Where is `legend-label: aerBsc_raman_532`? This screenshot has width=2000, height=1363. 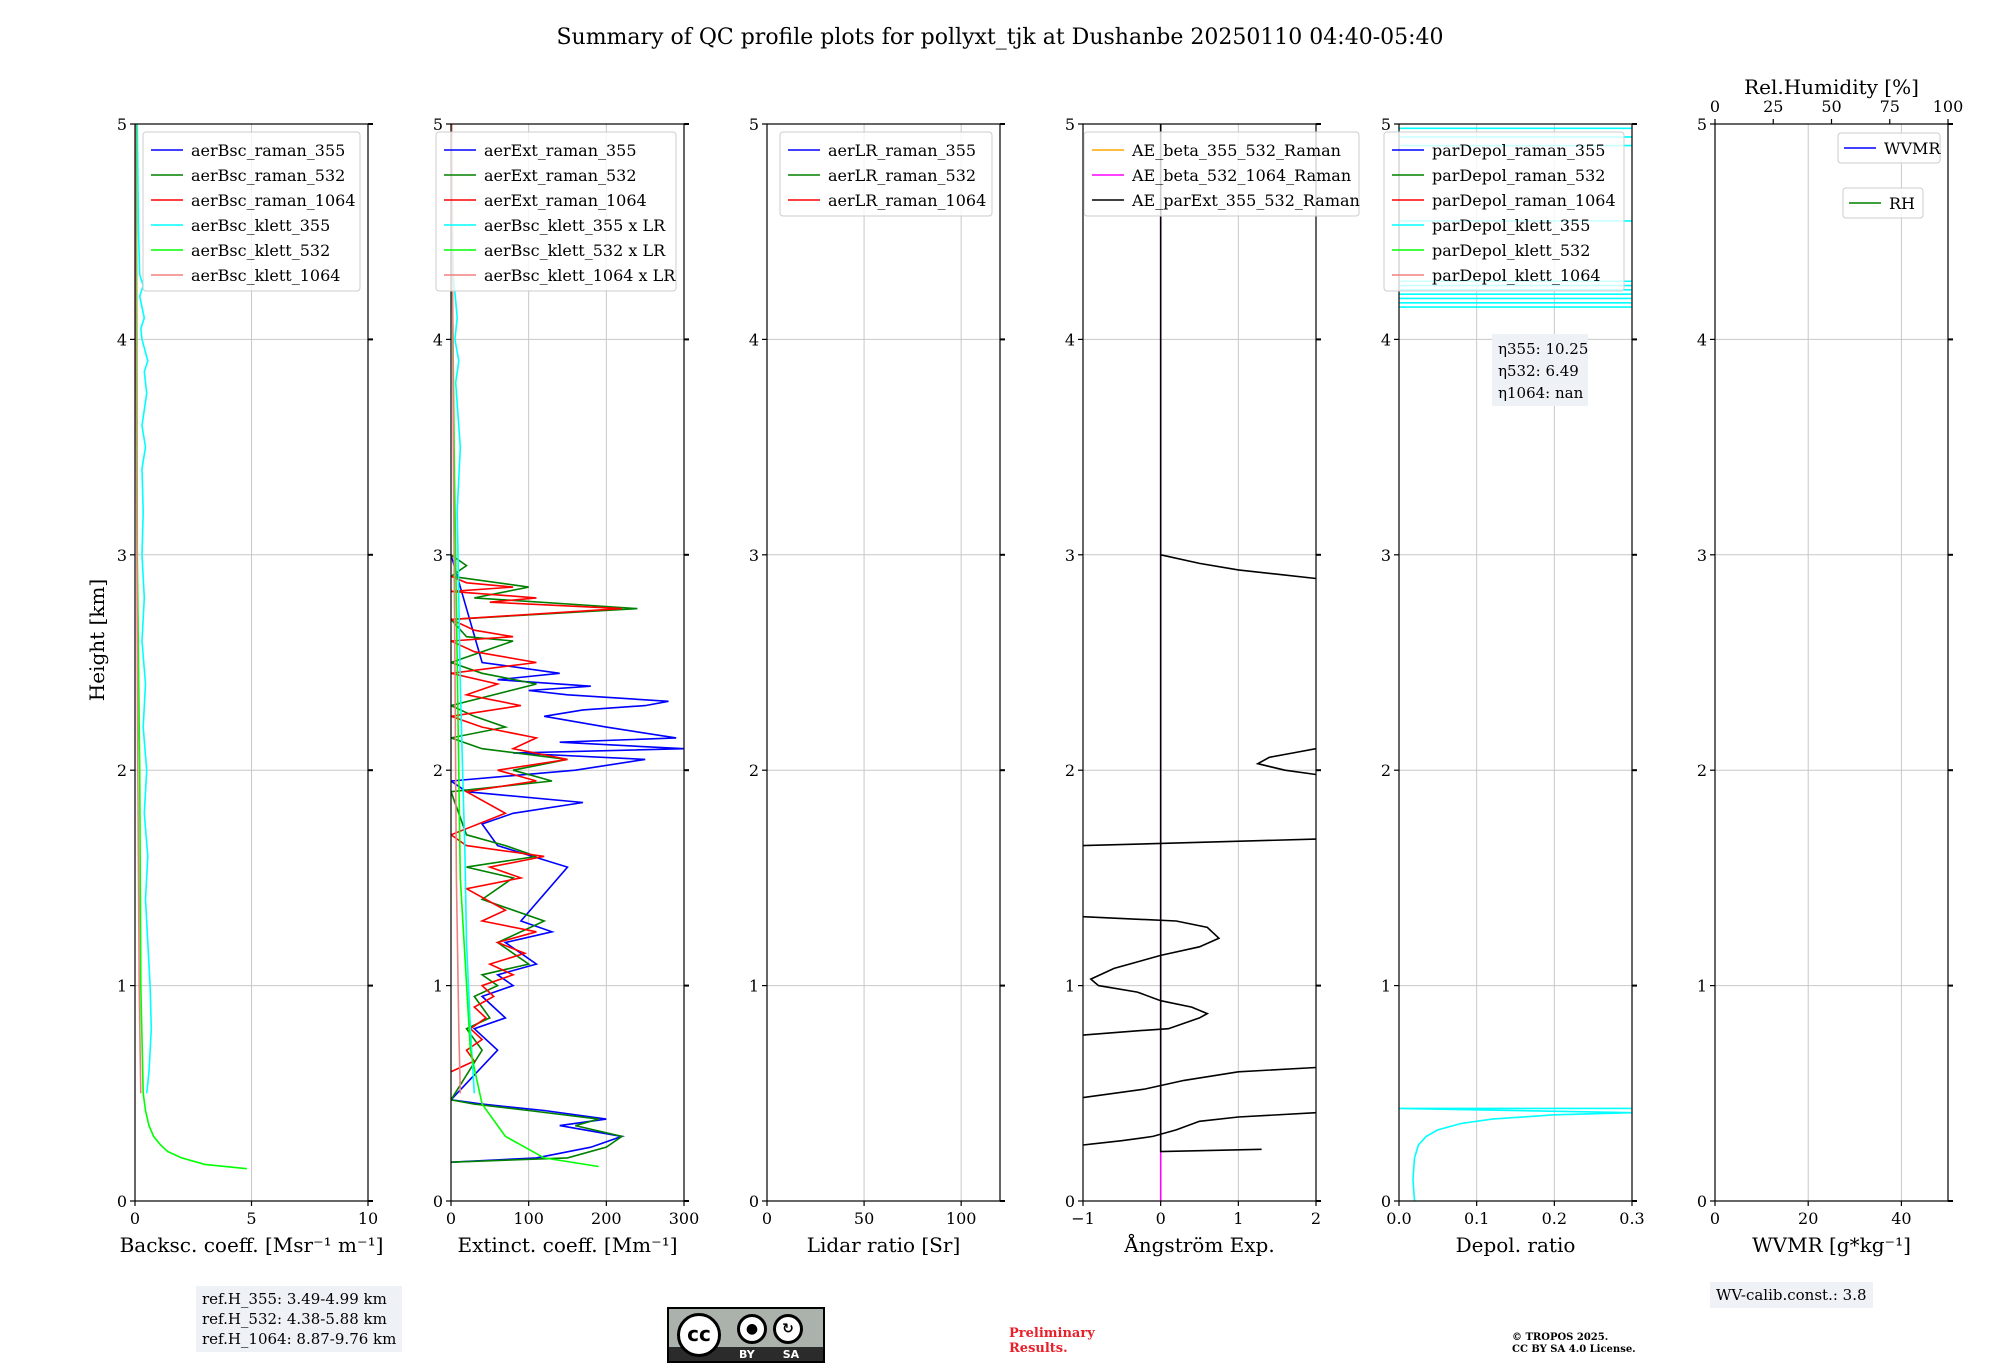 legend-label: aerBsc_raman_532 is located at coordinates (268, 175).